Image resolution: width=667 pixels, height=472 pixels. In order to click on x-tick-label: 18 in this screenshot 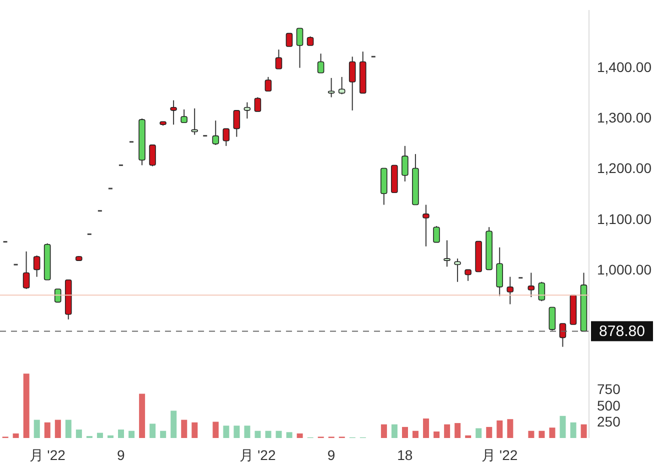, I will do `click(405, 455)`.